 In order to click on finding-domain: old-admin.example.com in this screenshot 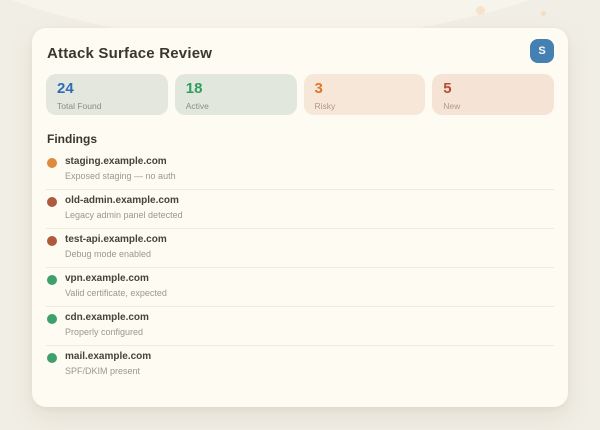, I will do `click(122, 200)`.